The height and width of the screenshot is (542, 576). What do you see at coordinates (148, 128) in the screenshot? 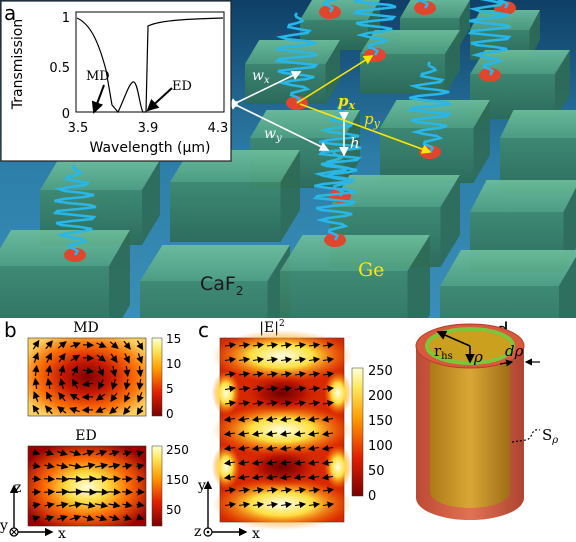
I see `inset-x-ticks: 3.5 3.9 4.3` at bounding box center [148, 128].